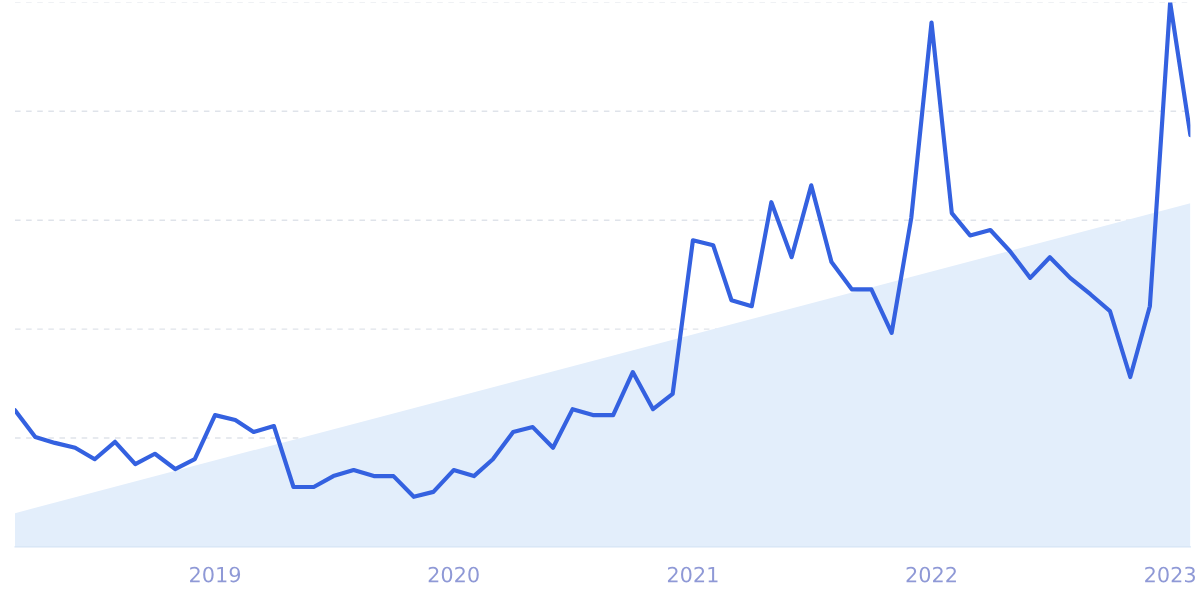 The image size is (1200, 599). What do you see at coordinates (215, 574) in the screenshot?
I see `x-tick-label: 2019` at bounding box center [215, 574].